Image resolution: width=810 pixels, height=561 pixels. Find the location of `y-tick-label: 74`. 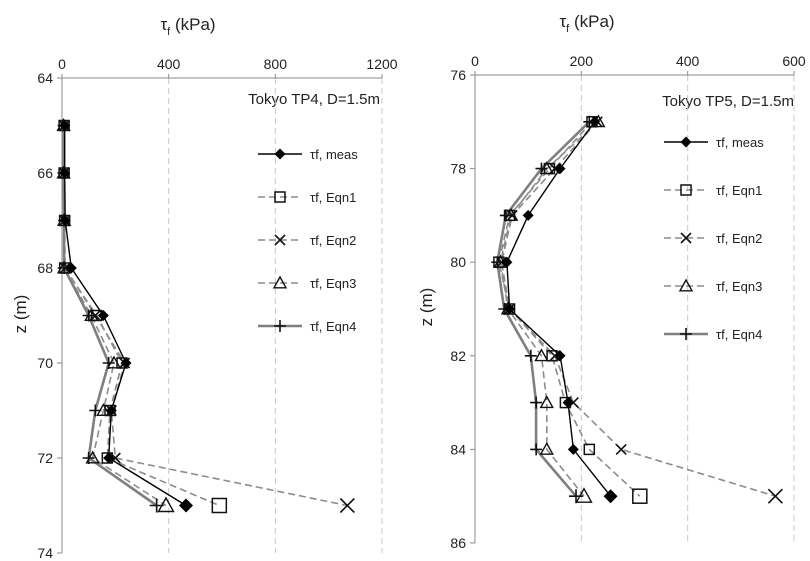

y-tick-label: 74 is located at coordinates (45, 553).